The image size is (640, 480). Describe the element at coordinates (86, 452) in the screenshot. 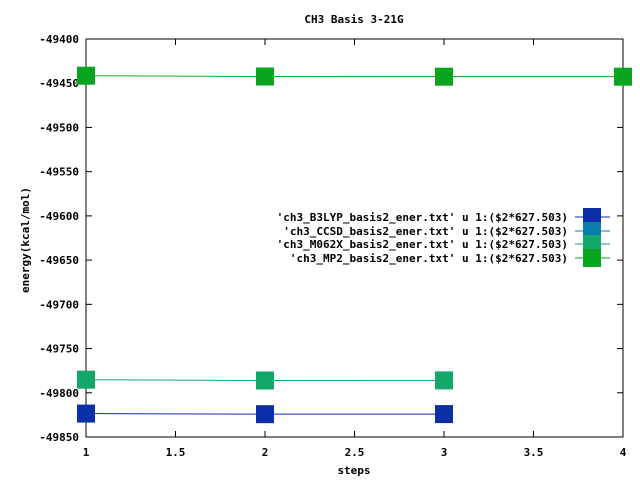

I see `x-tick-label: 1` at that location.